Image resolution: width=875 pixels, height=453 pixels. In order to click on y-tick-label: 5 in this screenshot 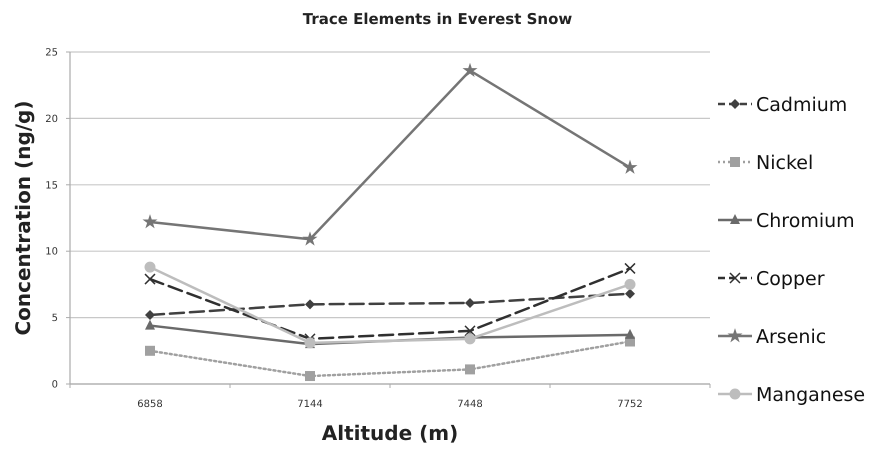, I will do `click(55, 318)`.